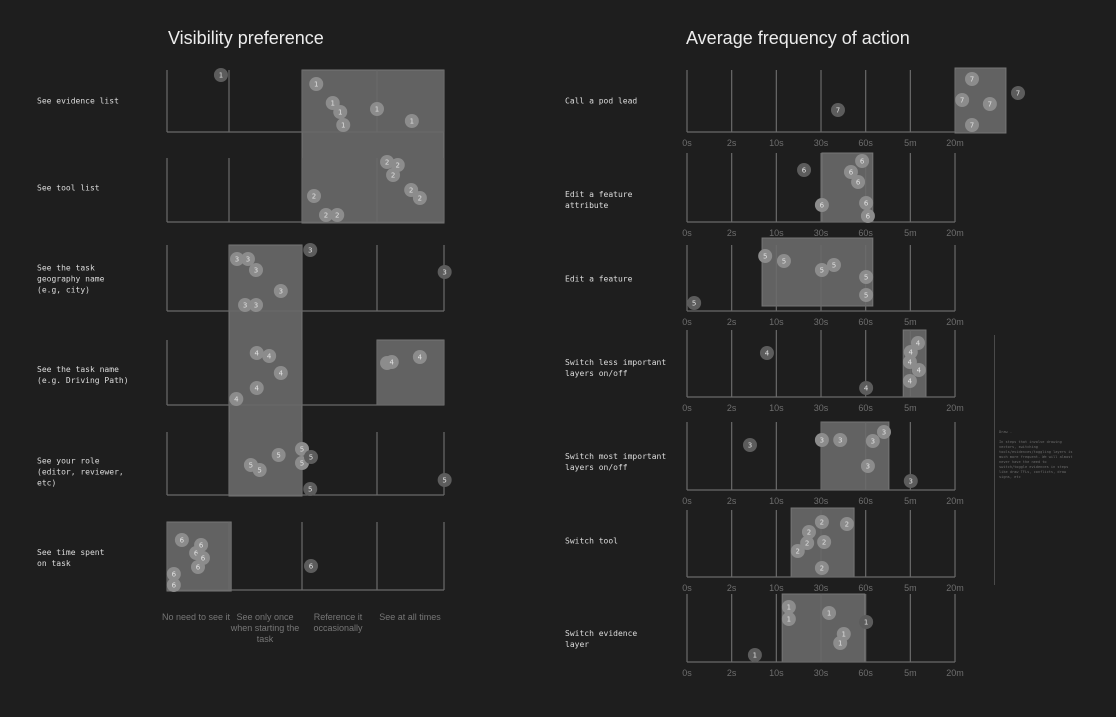 The height and width of the screenshot is (717, 1116). Describe the element at coordinates (591, 541) in the screenshot. I see `row-label: Switch tool` at that location.